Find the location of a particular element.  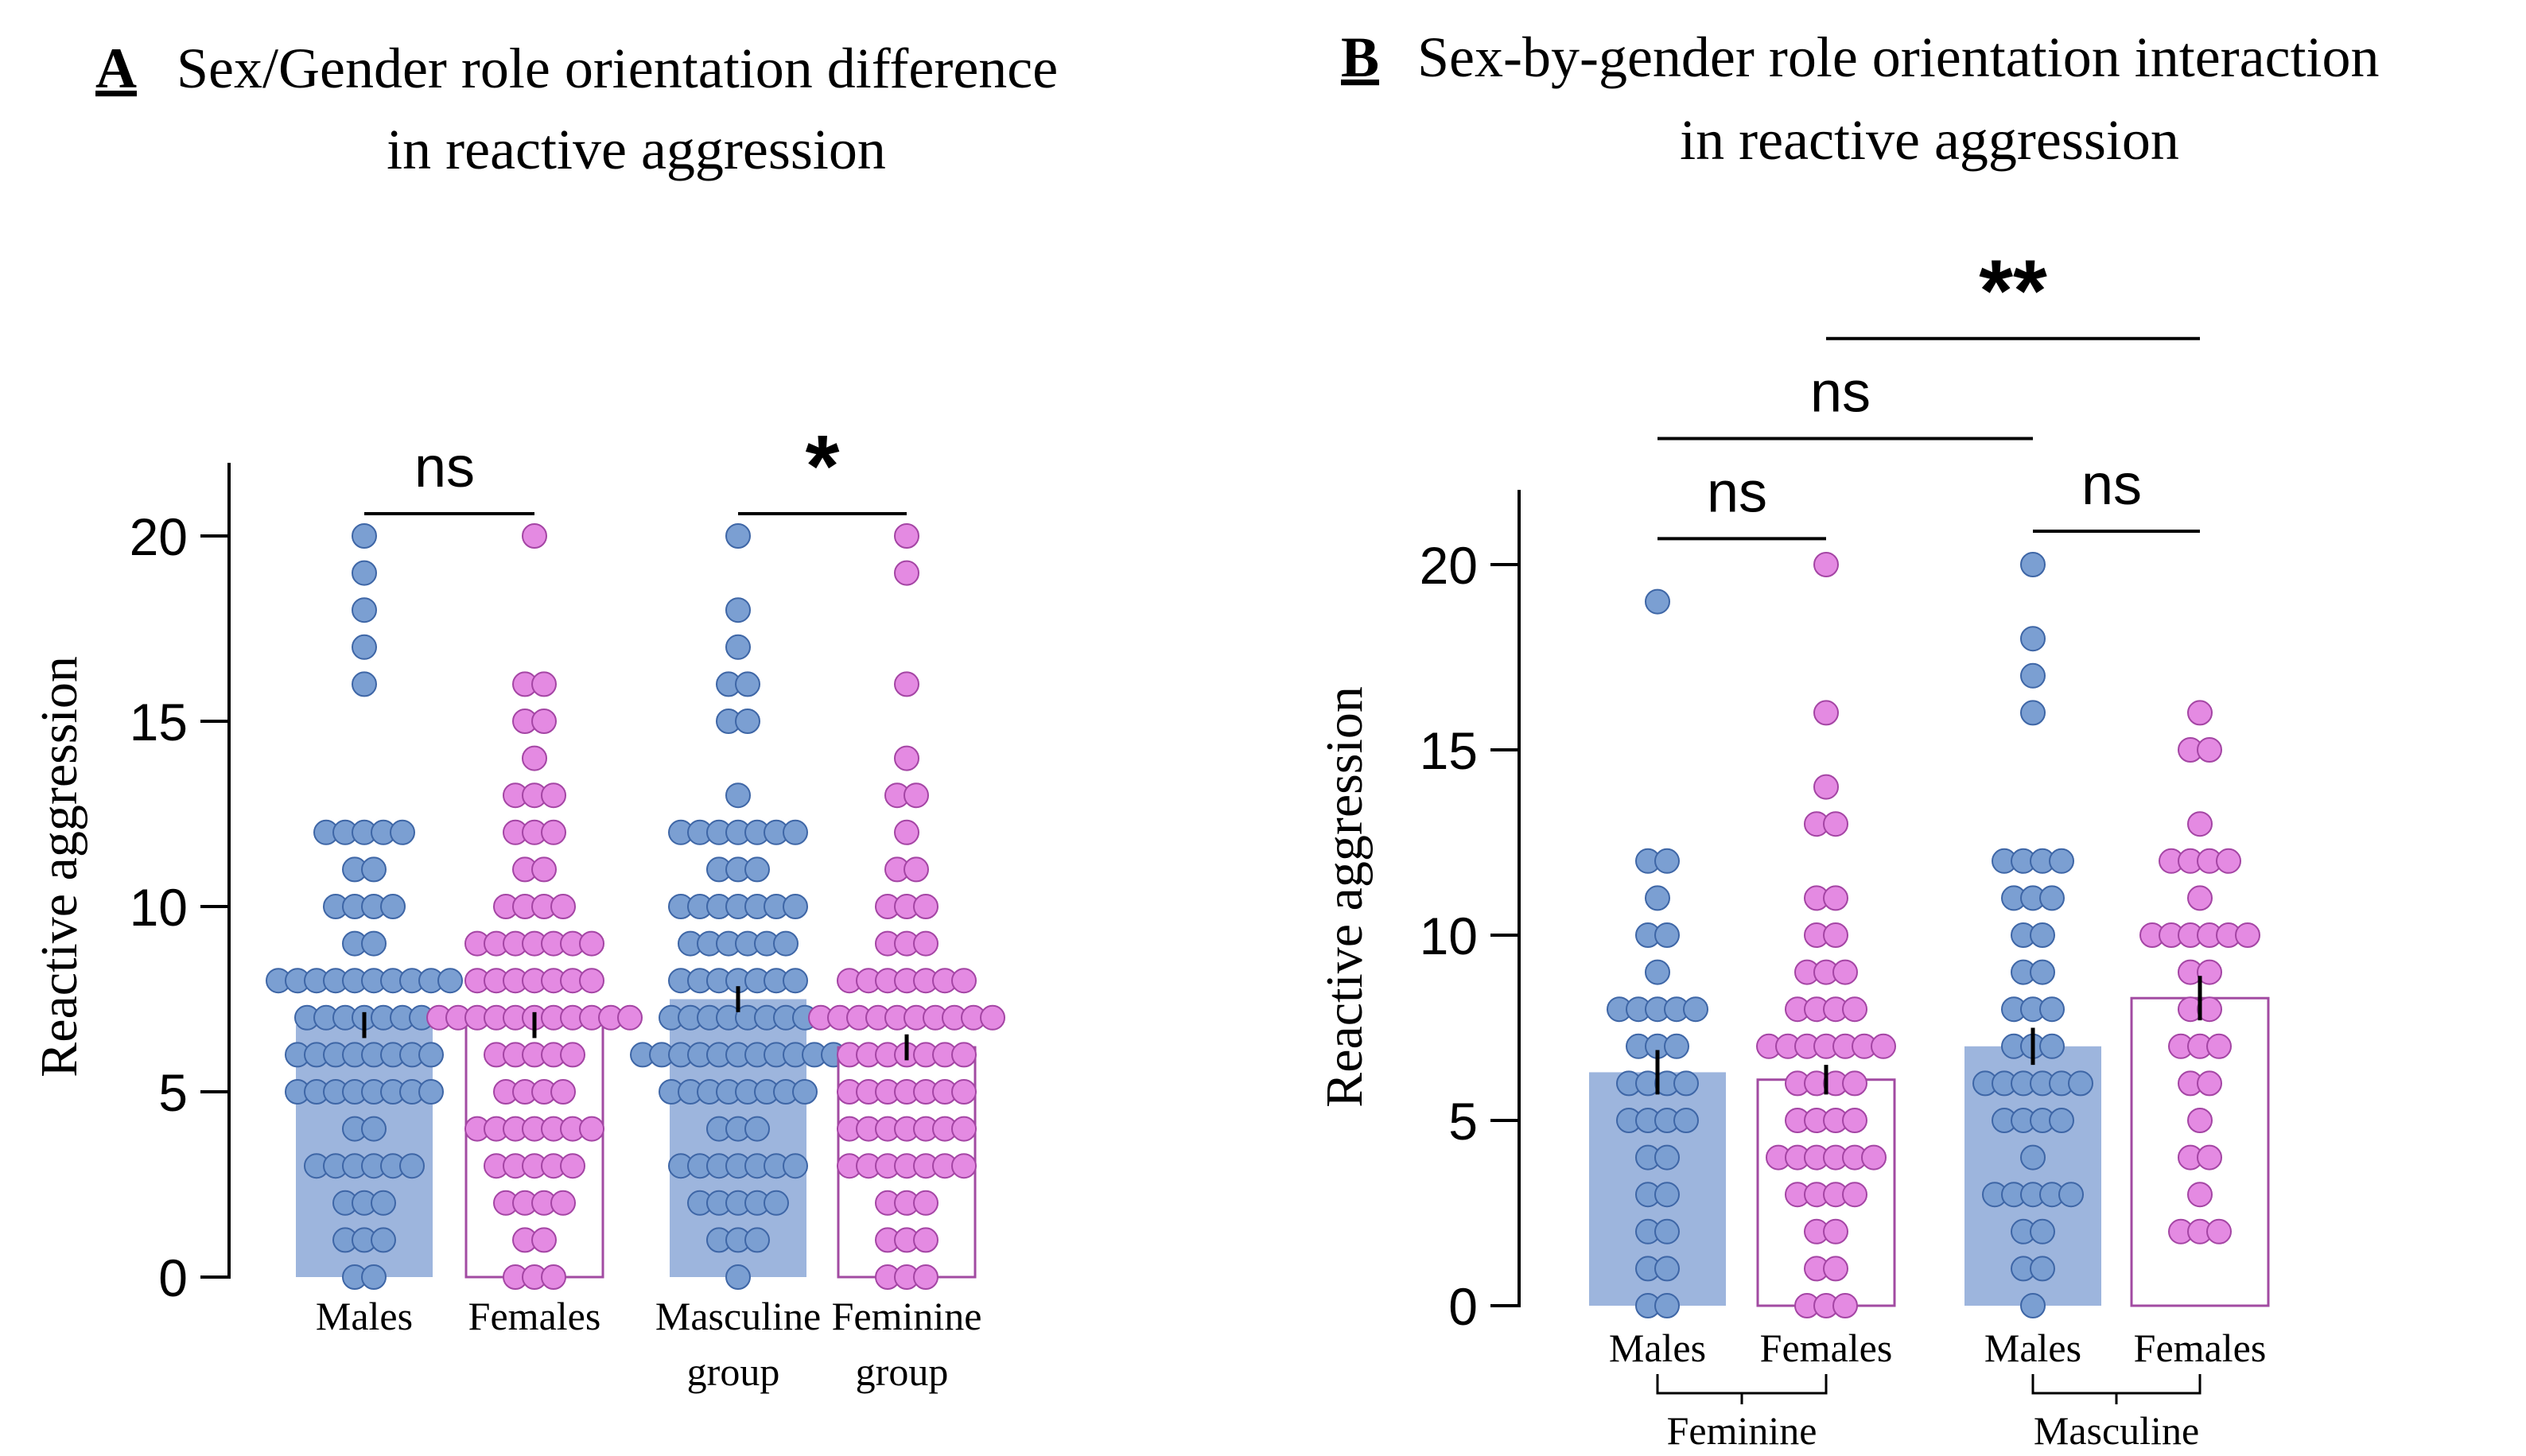

y-tick-label: 0 is located at coordinates (1463, 1306).